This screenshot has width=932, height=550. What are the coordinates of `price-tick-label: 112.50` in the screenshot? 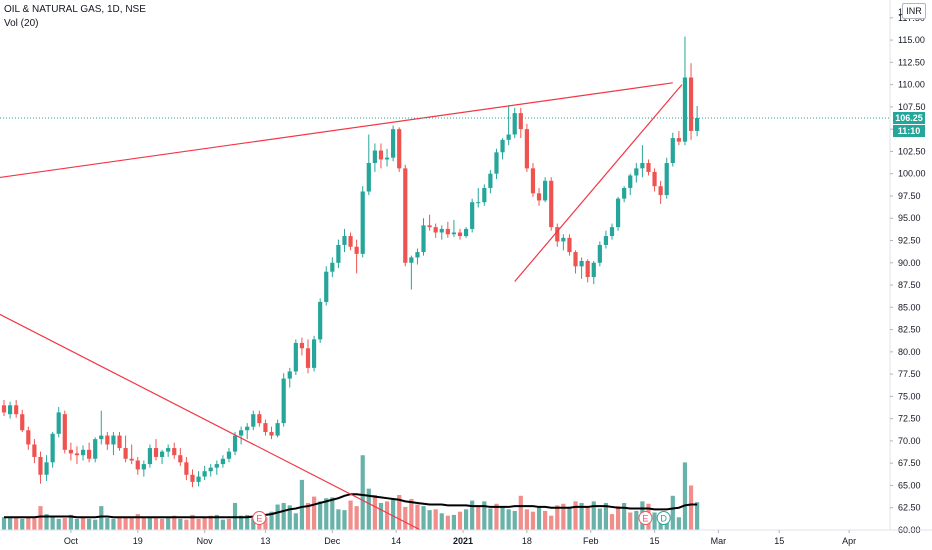 It's located at (911, 62).